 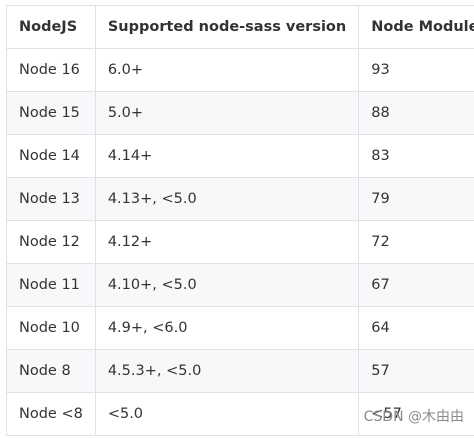 What do you see at coordinates (416, 328) in the screenshot?
I see `table-cell: 64` at bounding box center [416, 328].